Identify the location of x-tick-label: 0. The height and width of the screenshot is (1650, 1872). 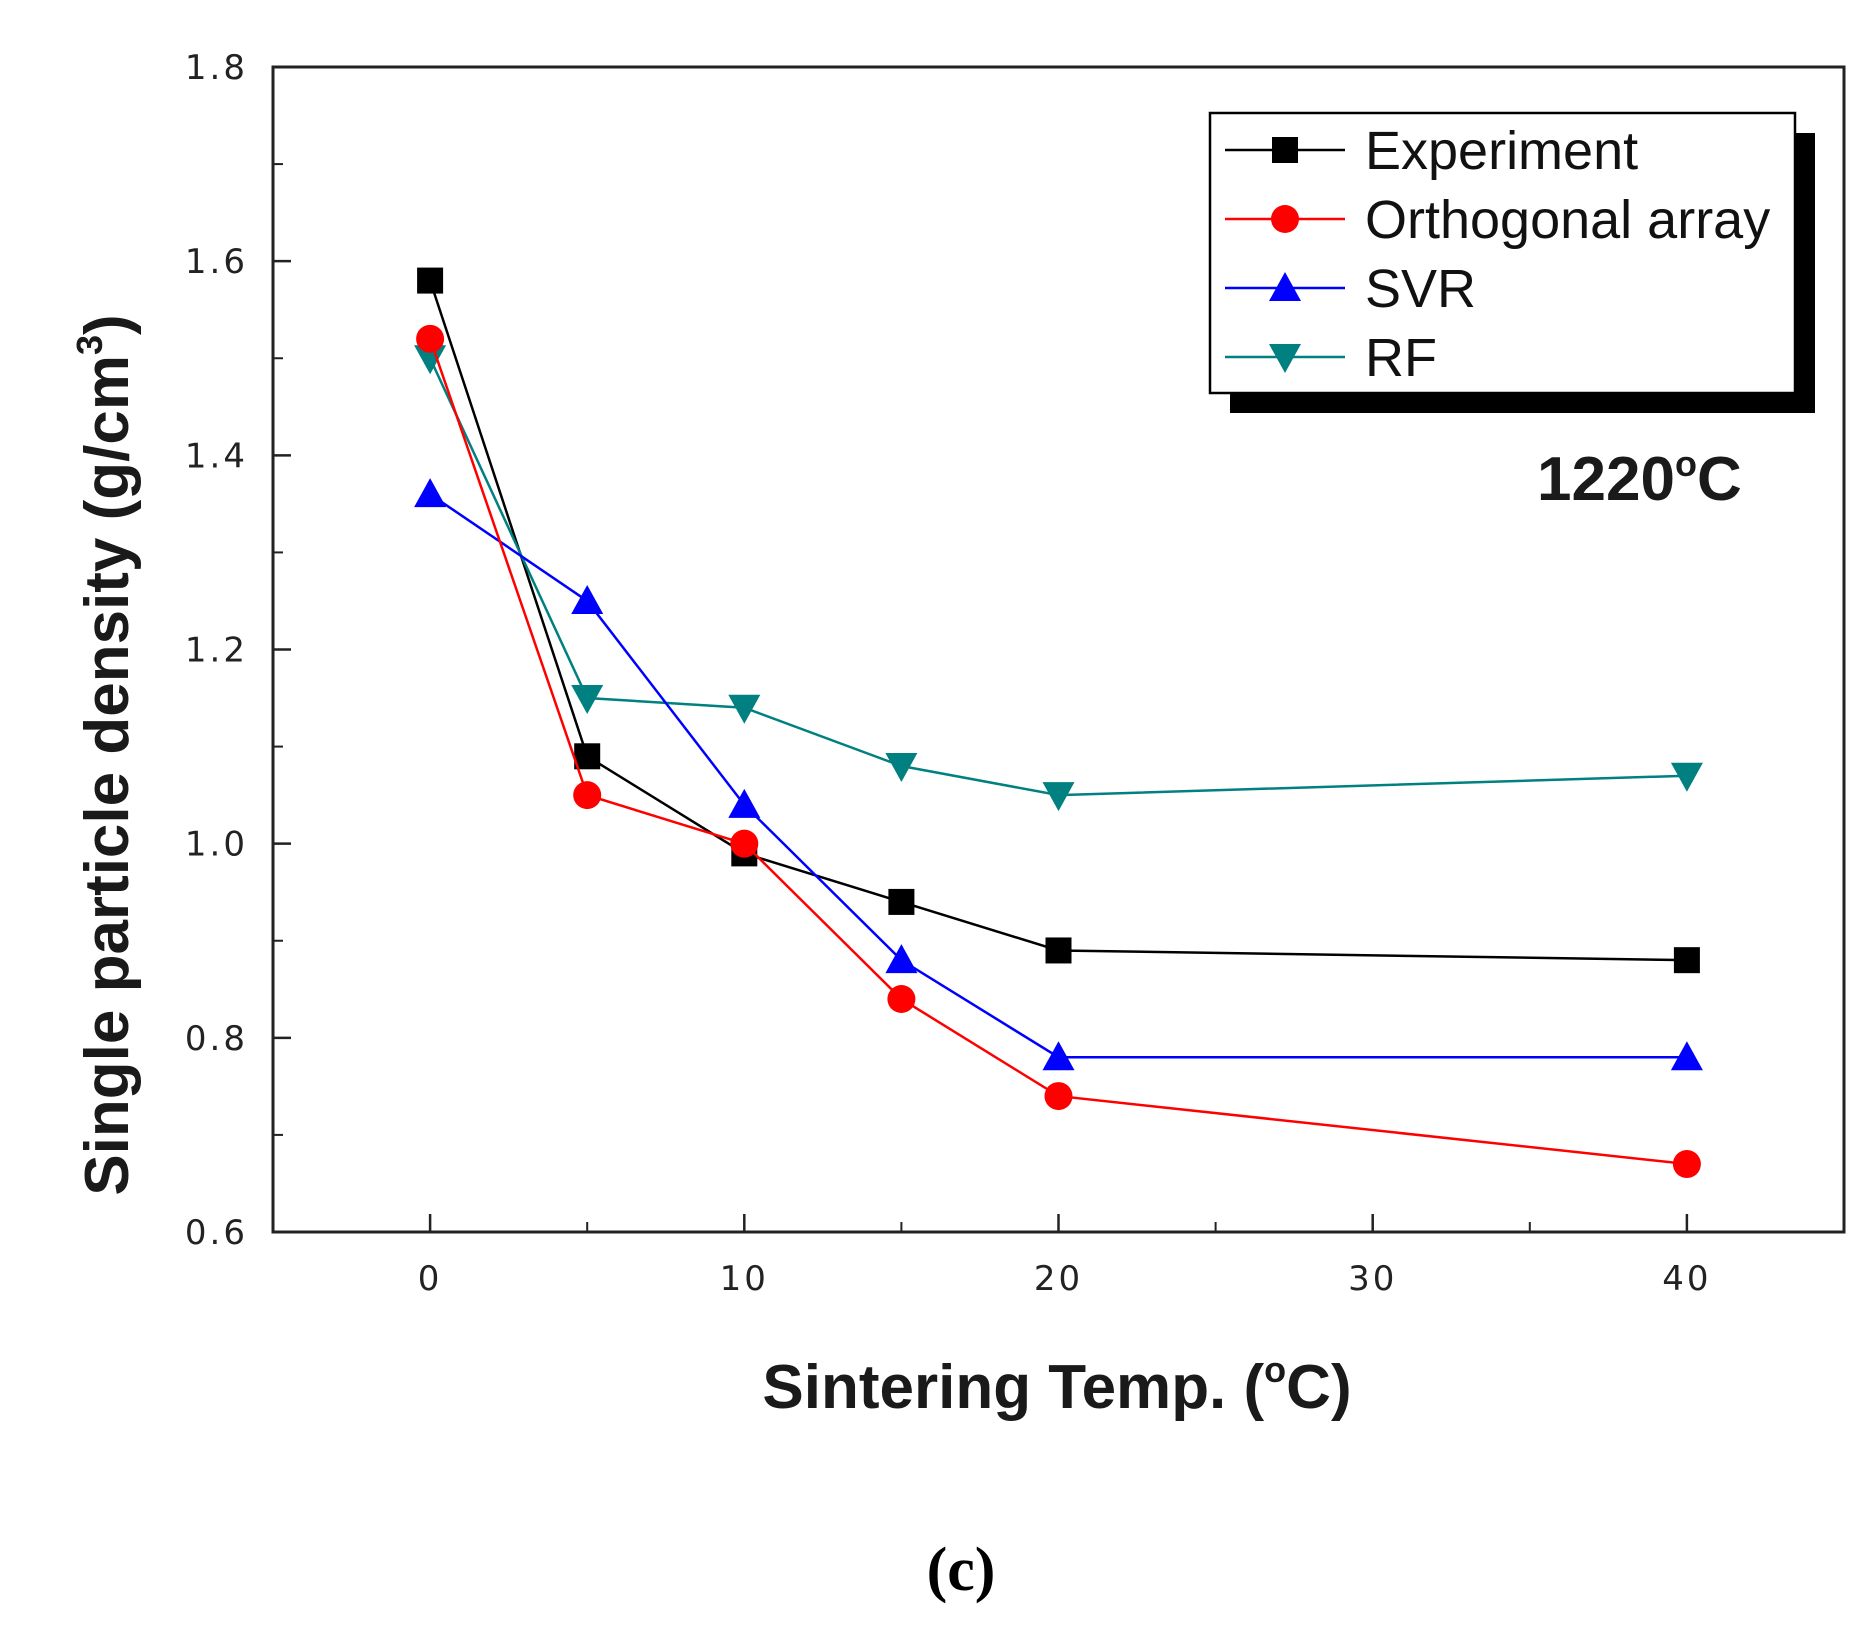
(430, 1279).